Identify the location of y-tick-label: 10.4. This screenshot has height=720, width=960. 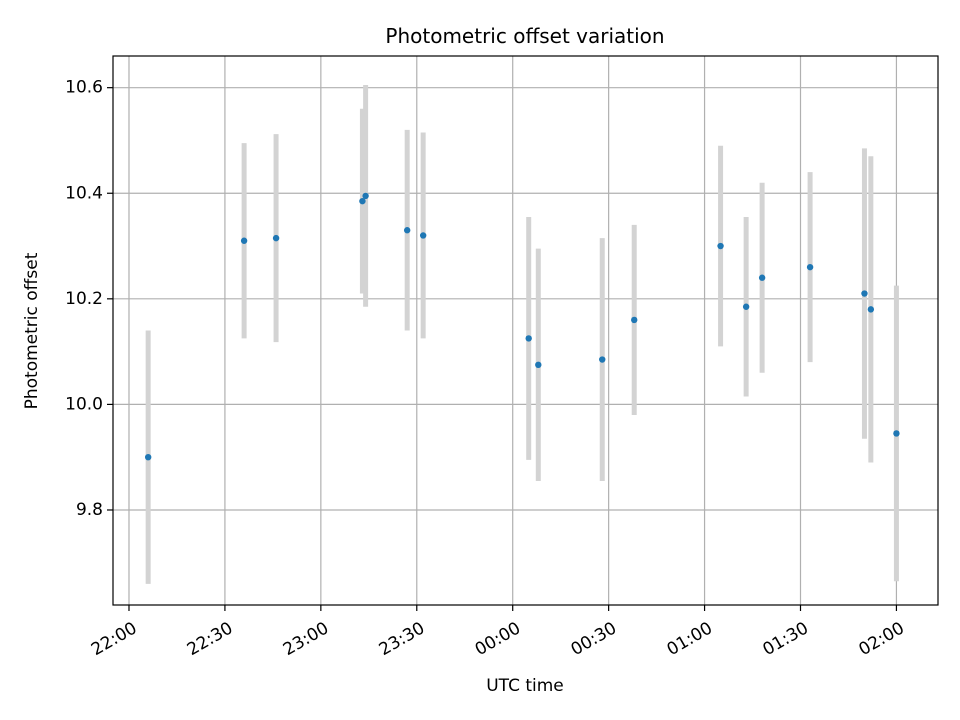
(84, 193).